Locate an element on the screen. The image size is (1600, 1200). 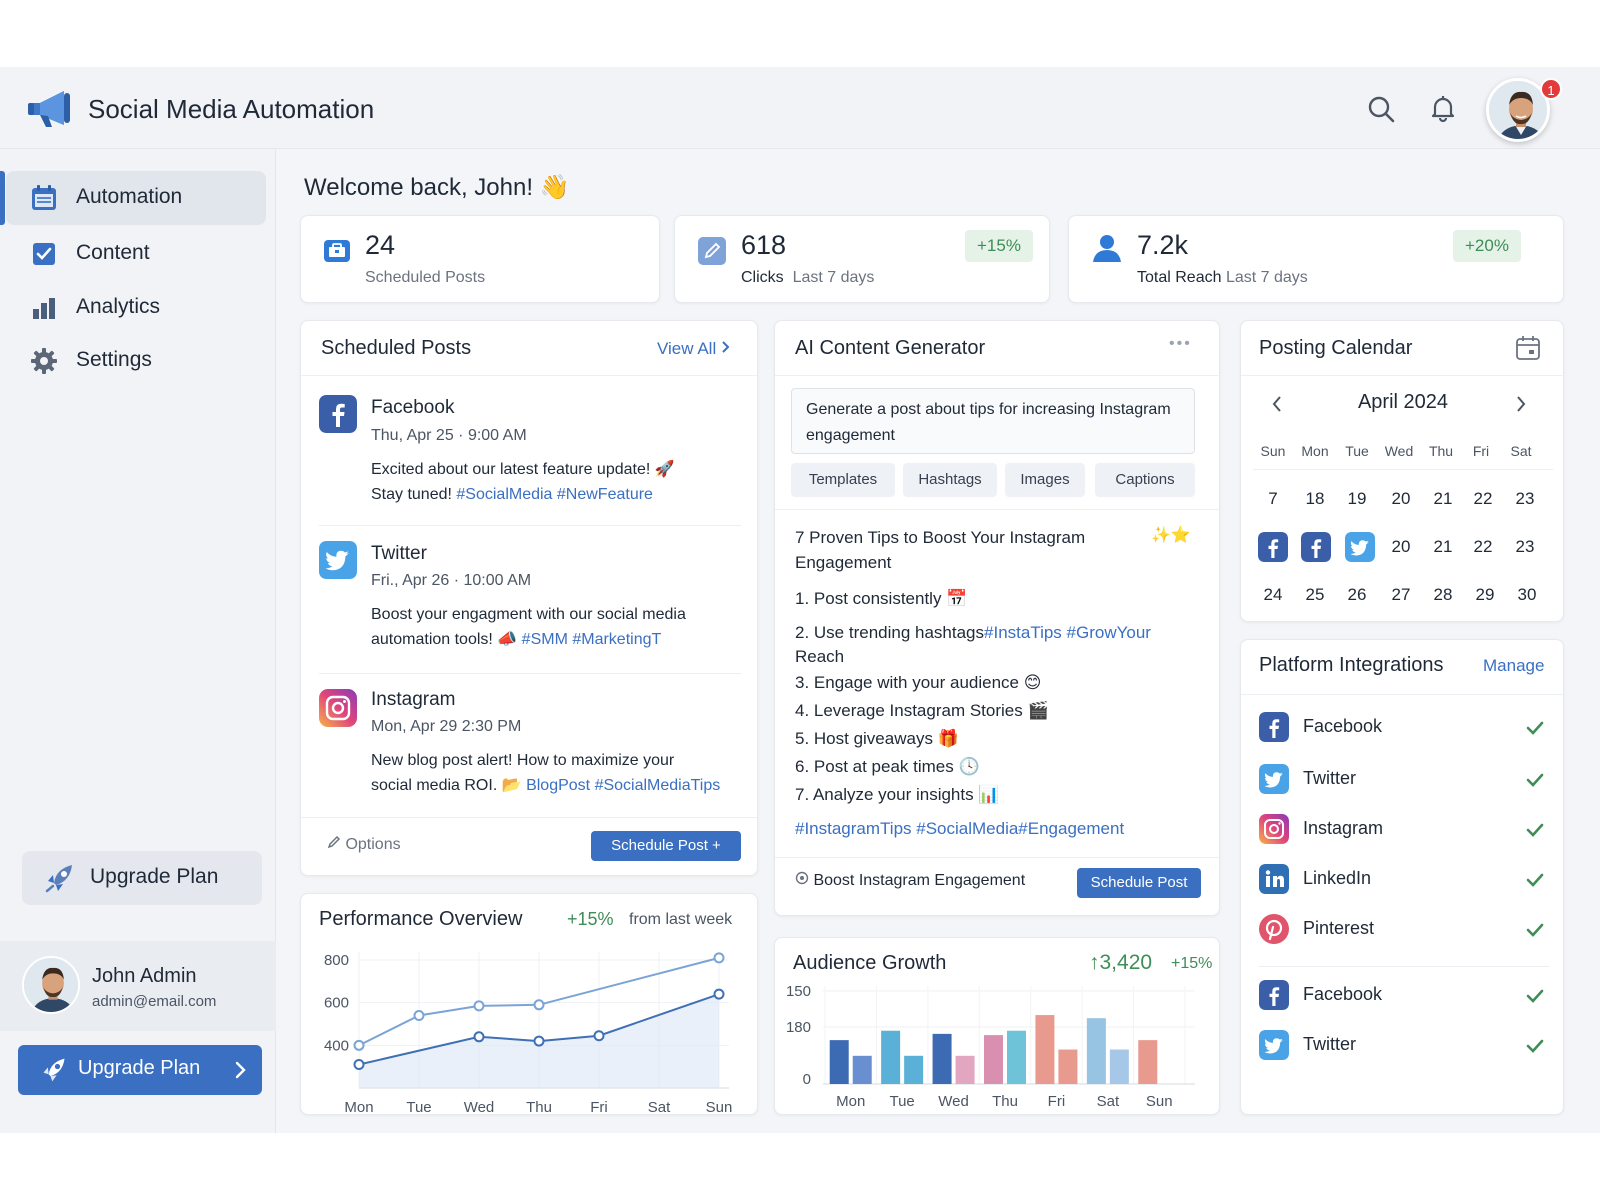
calendar-day: 29 is located at coordinates (1485, 594).